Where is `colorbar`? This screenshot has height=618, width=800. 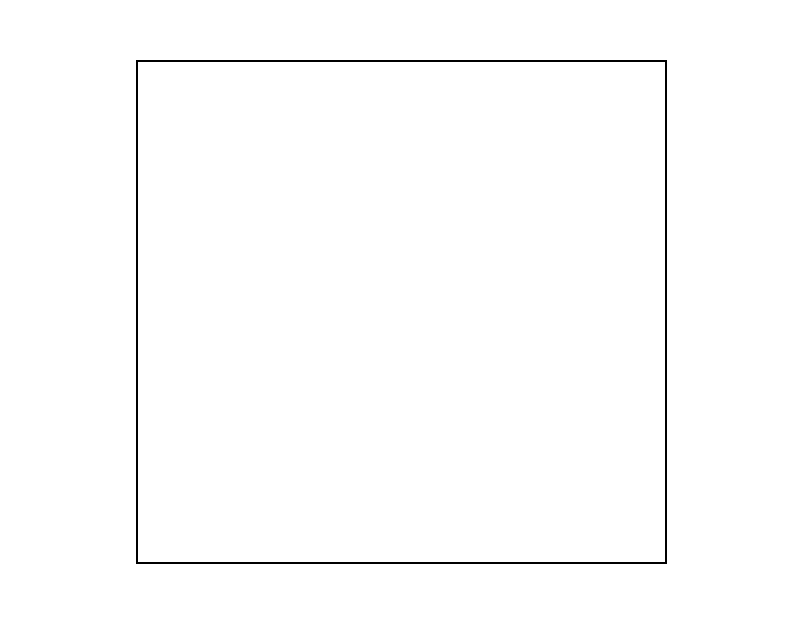
colorbar is located at coordinates (729, 323).